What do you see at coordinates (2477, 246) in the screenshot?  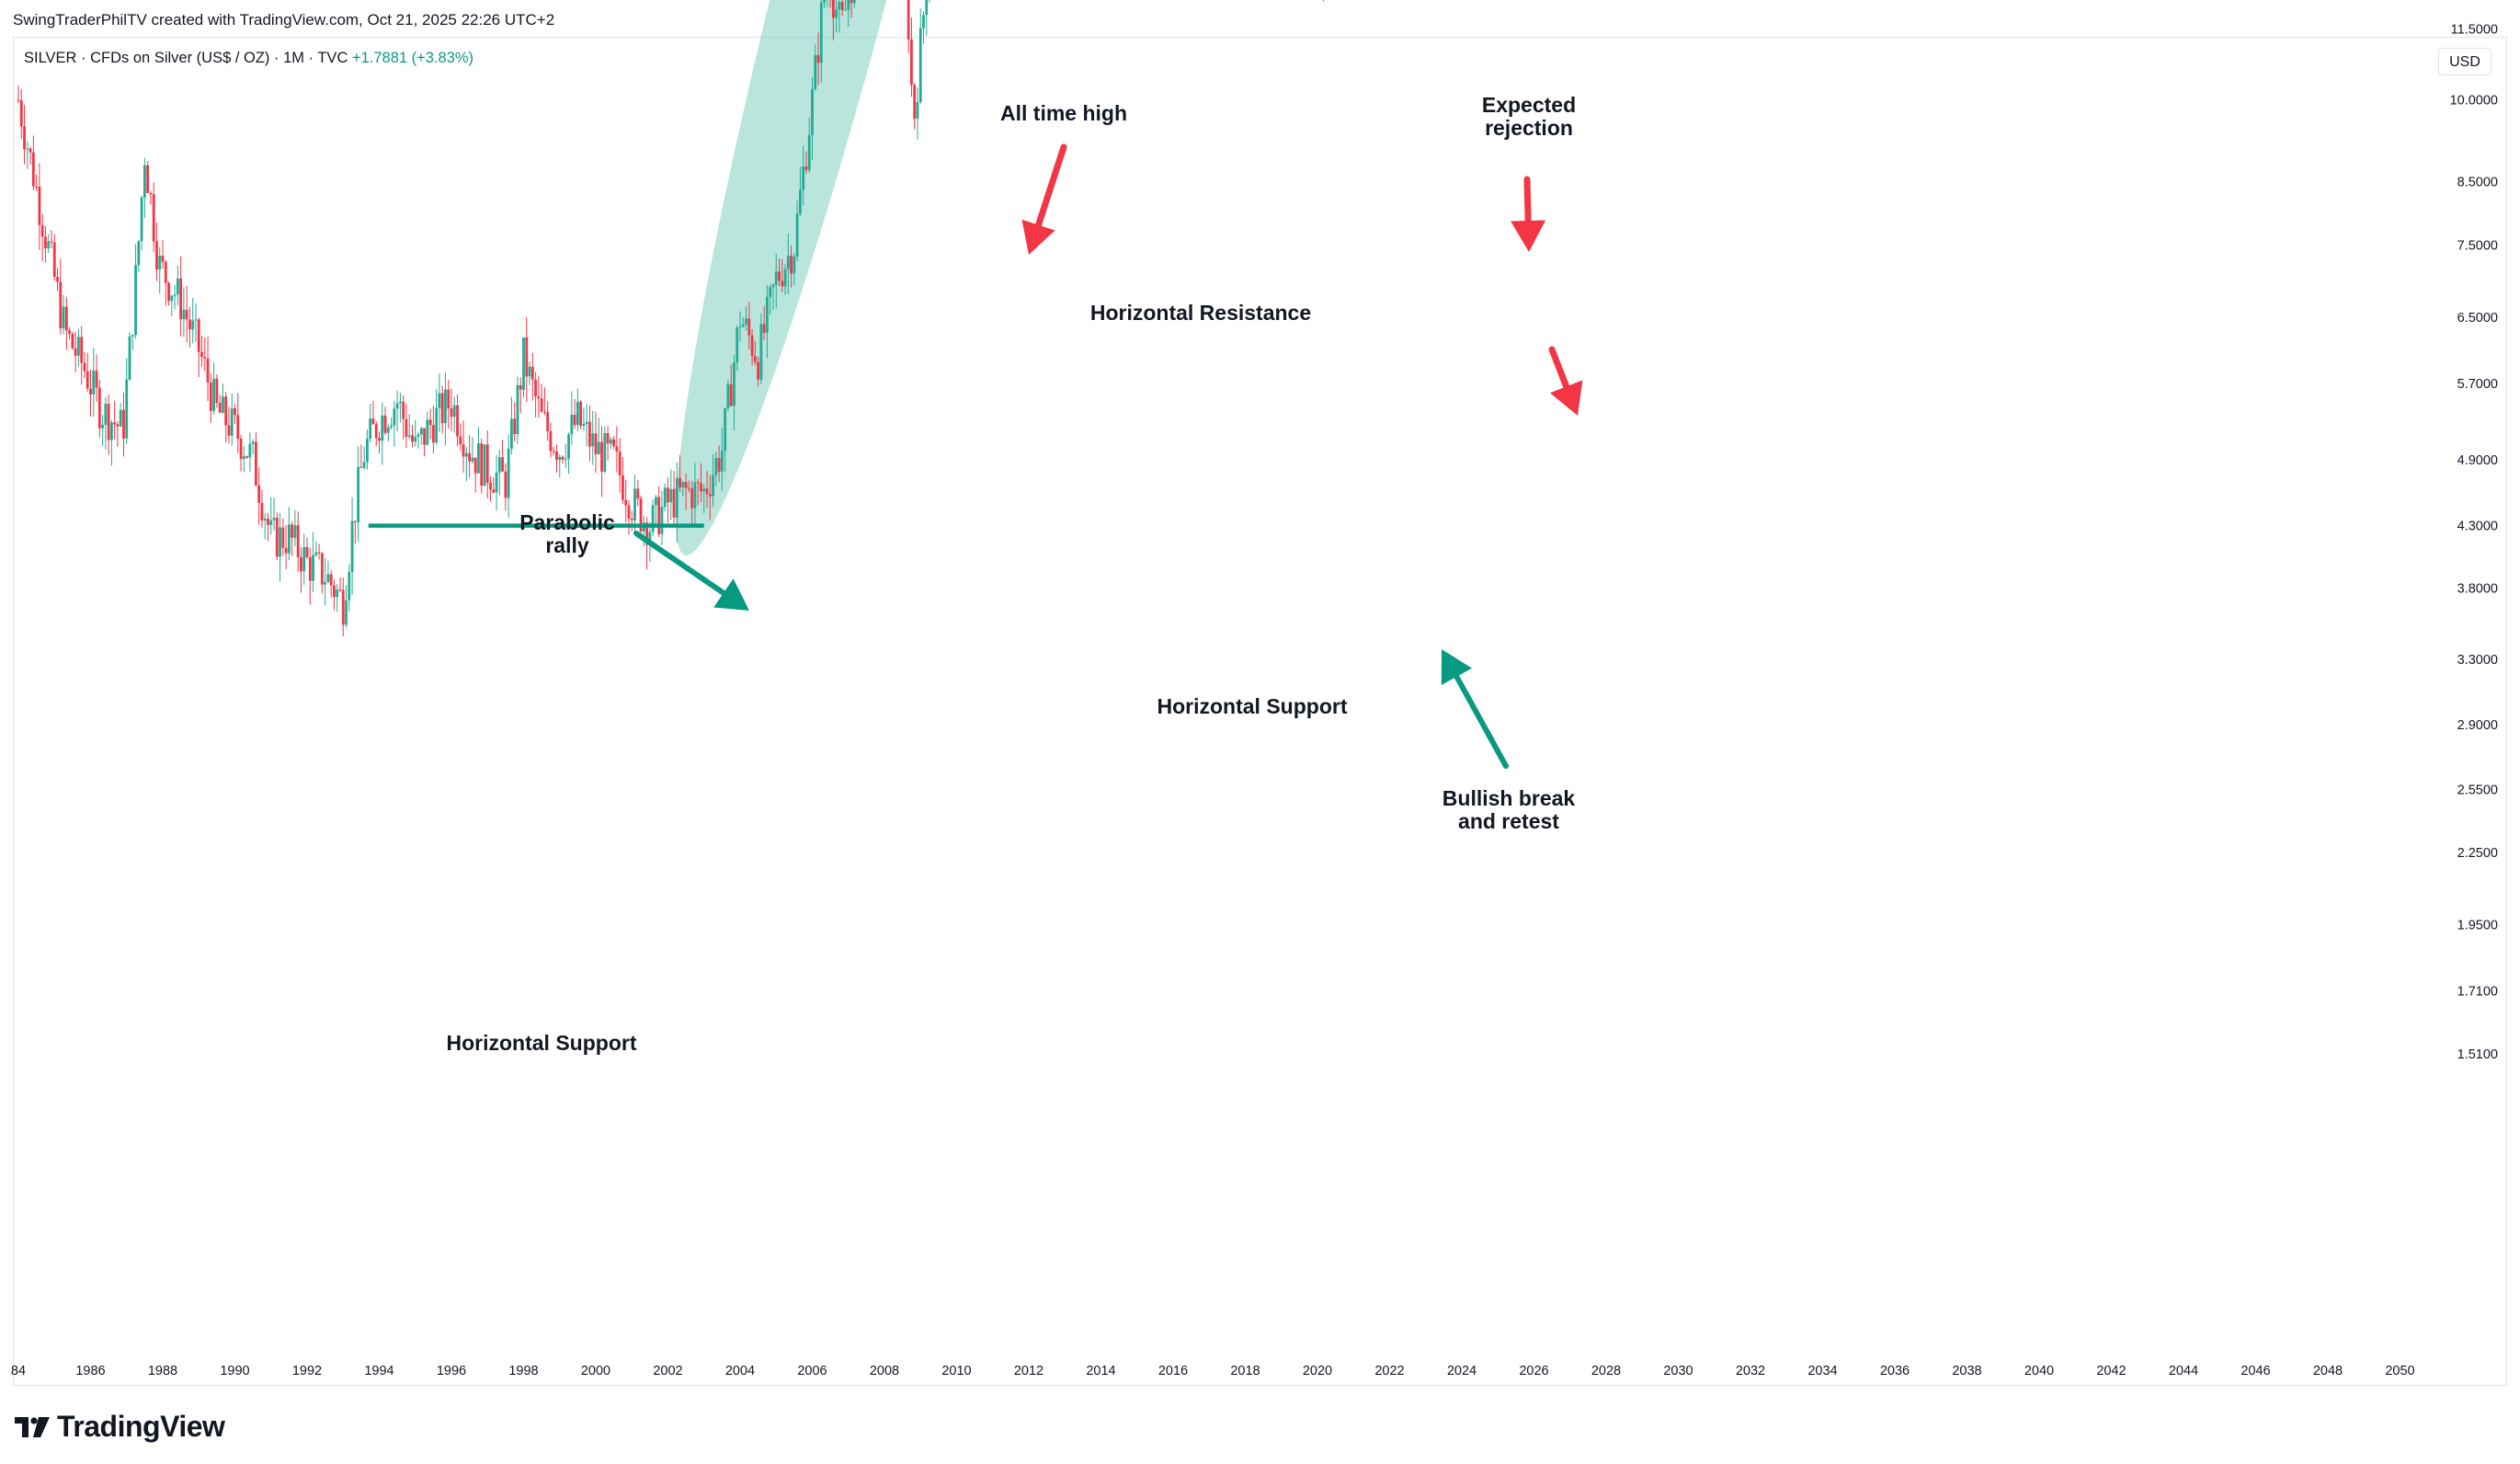 I see `price-tick-label: 7.5000` at bounding box center [2477, 246].